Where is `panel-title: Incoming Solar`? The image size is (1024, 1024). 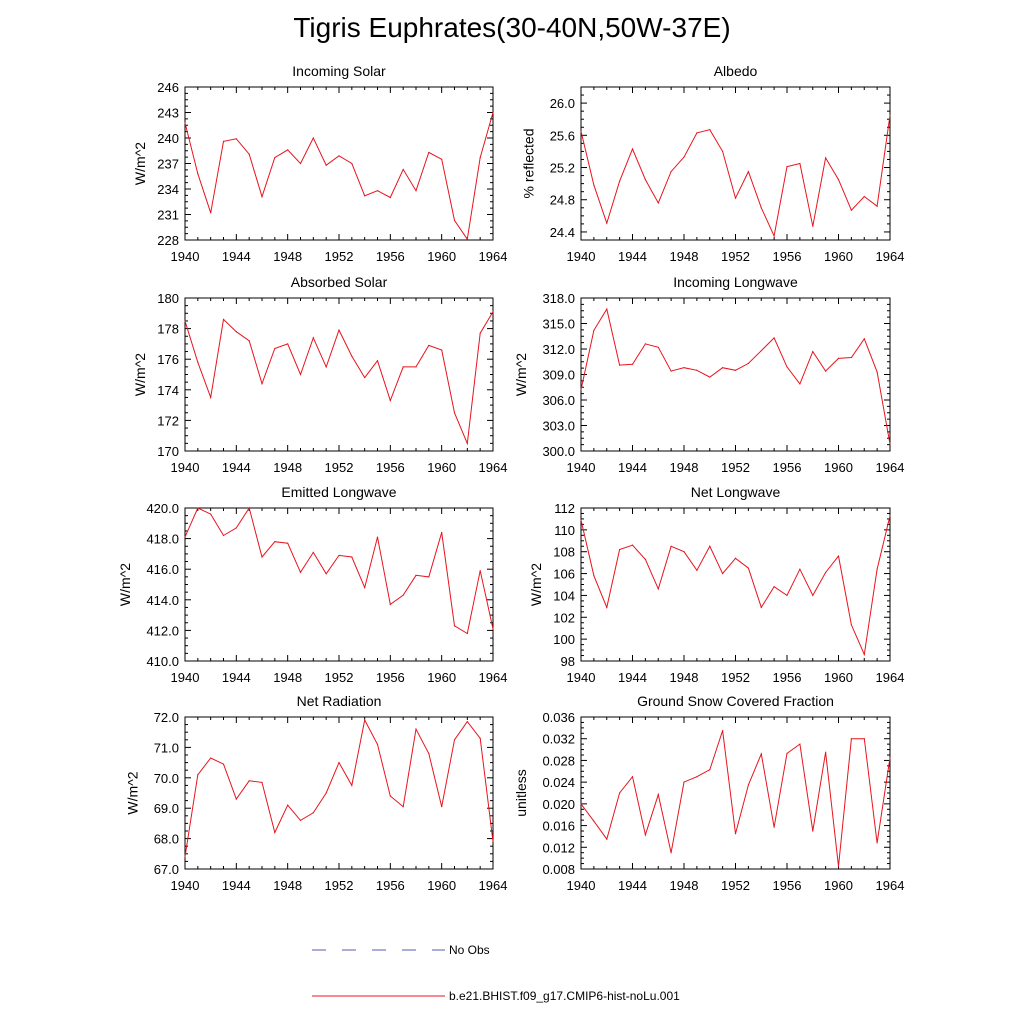 panel-title: Incoming Solar is located at coordinates (339, 71).